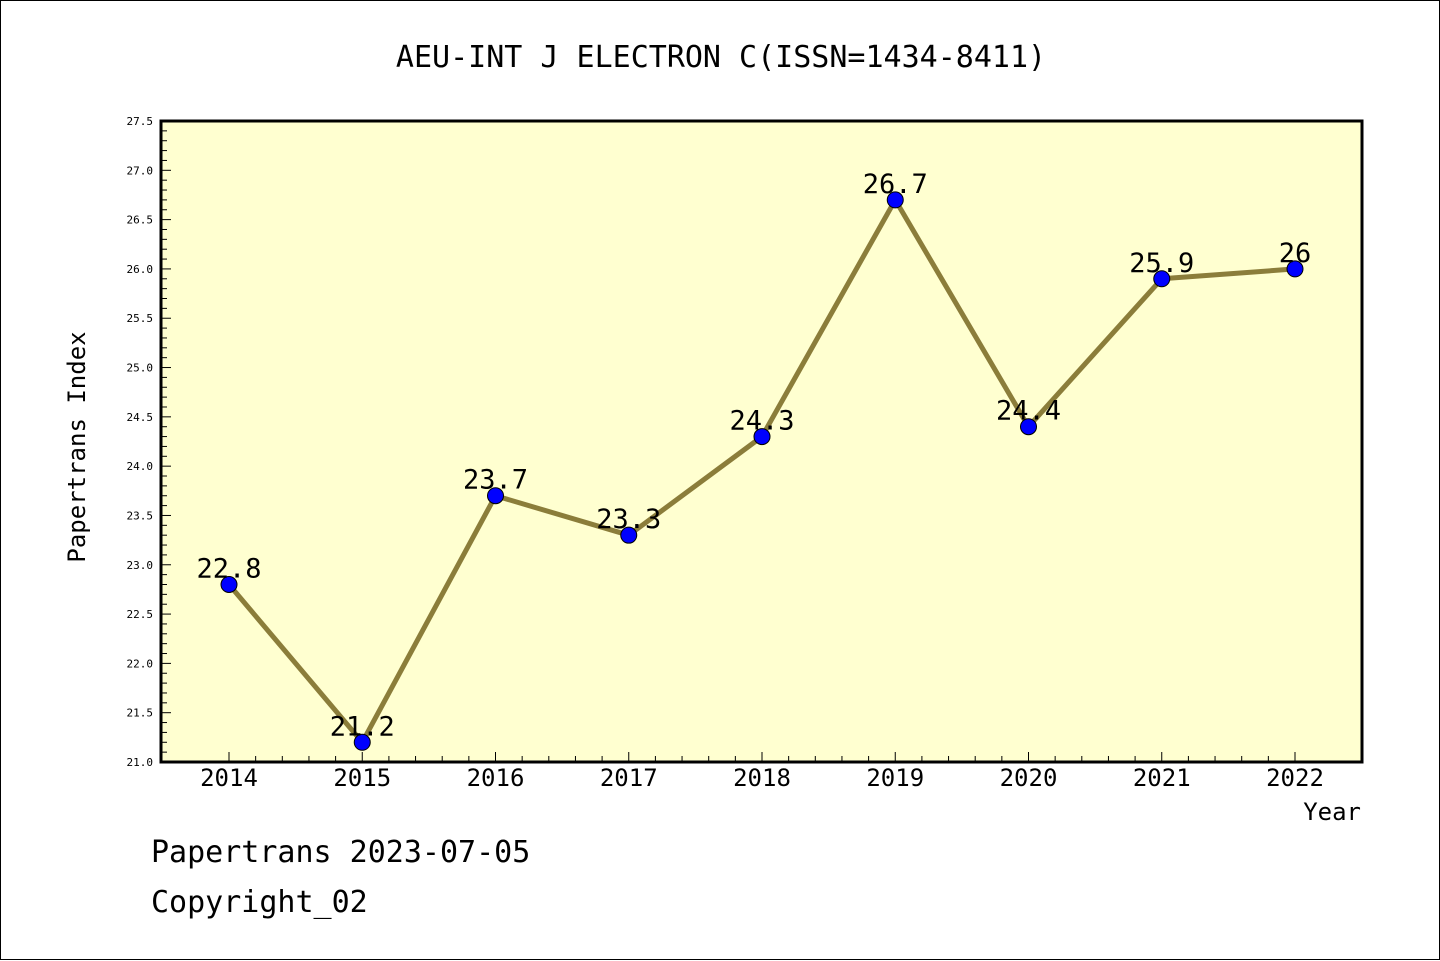  Describe the element at coordinates (495, 480) in the screenshot. I see `data-label: 23.7` at that location.